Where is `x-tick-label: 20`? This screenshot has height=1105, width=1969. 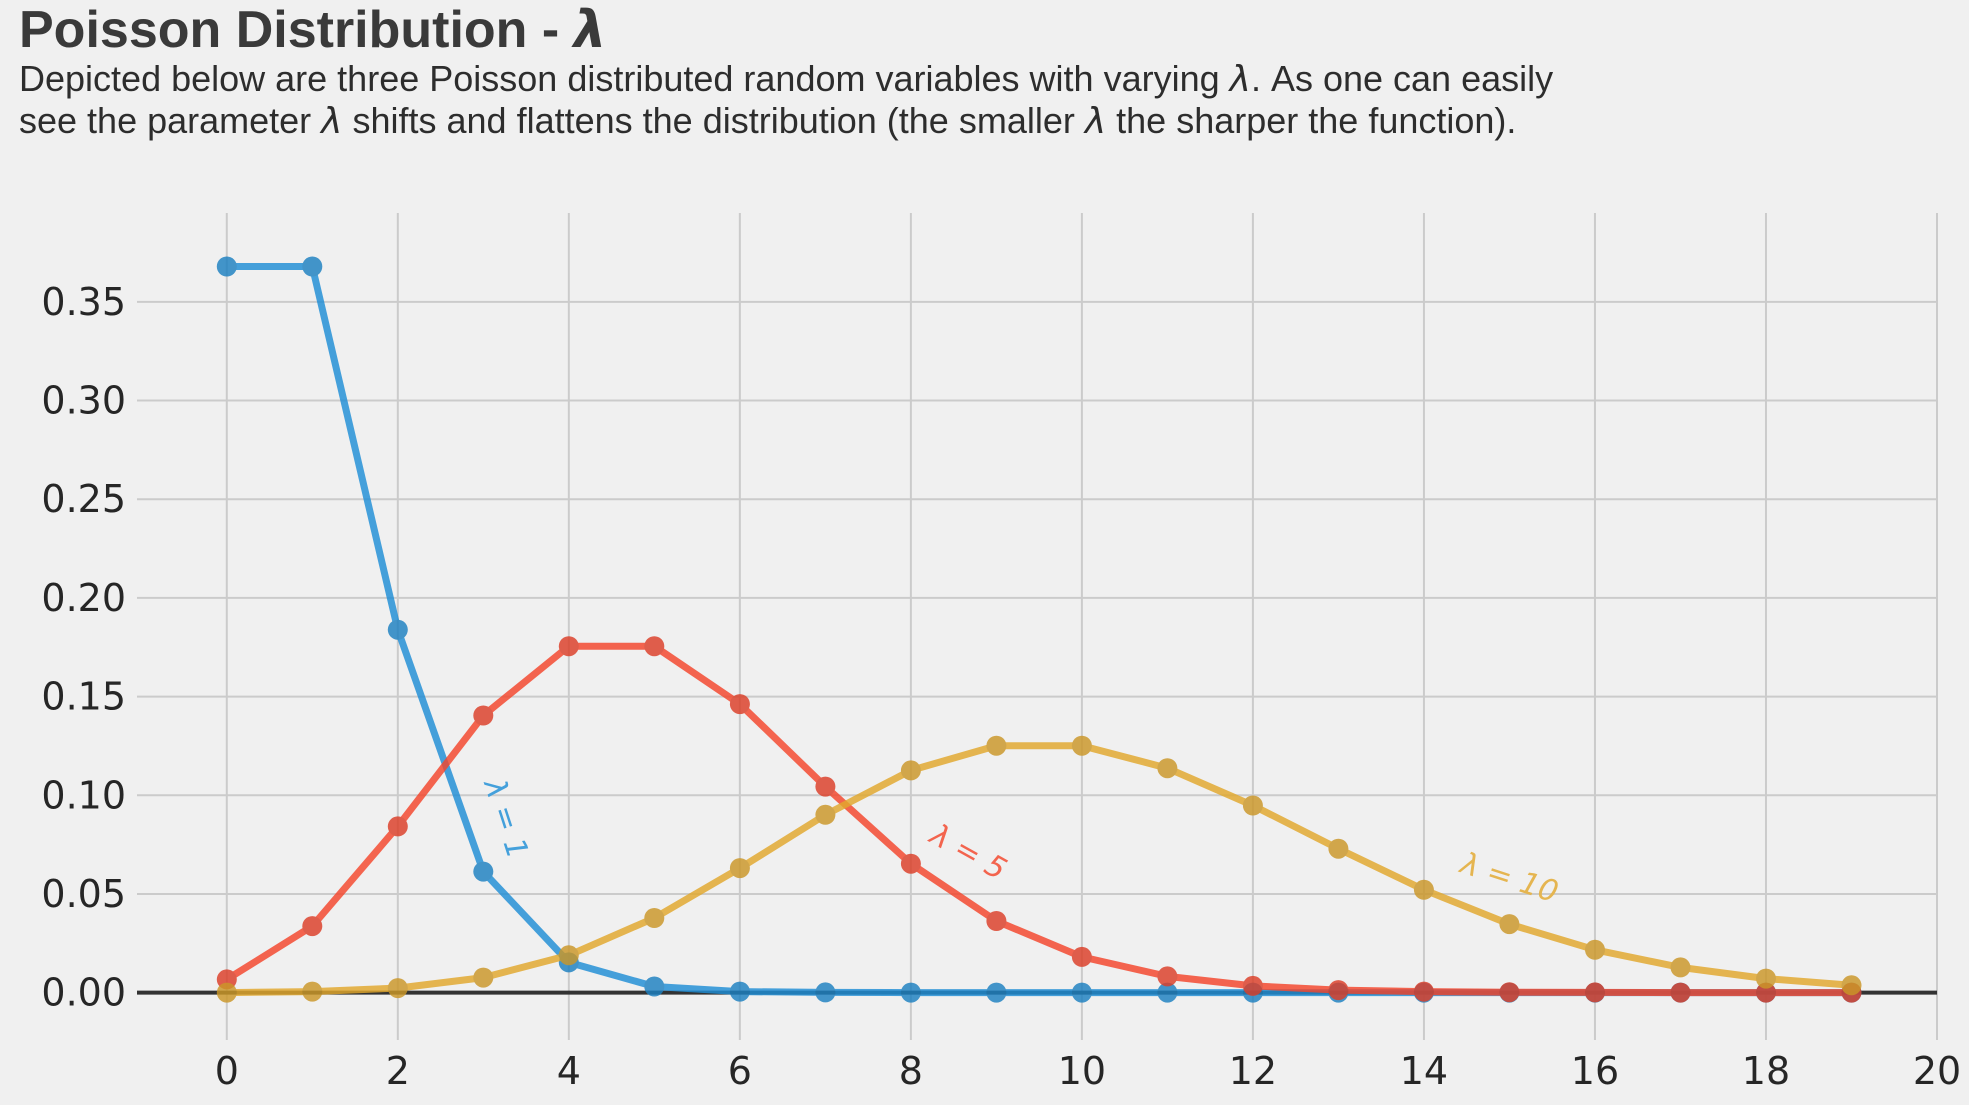 x-tick-label: 20 is located at coordinates (1937, 1071).